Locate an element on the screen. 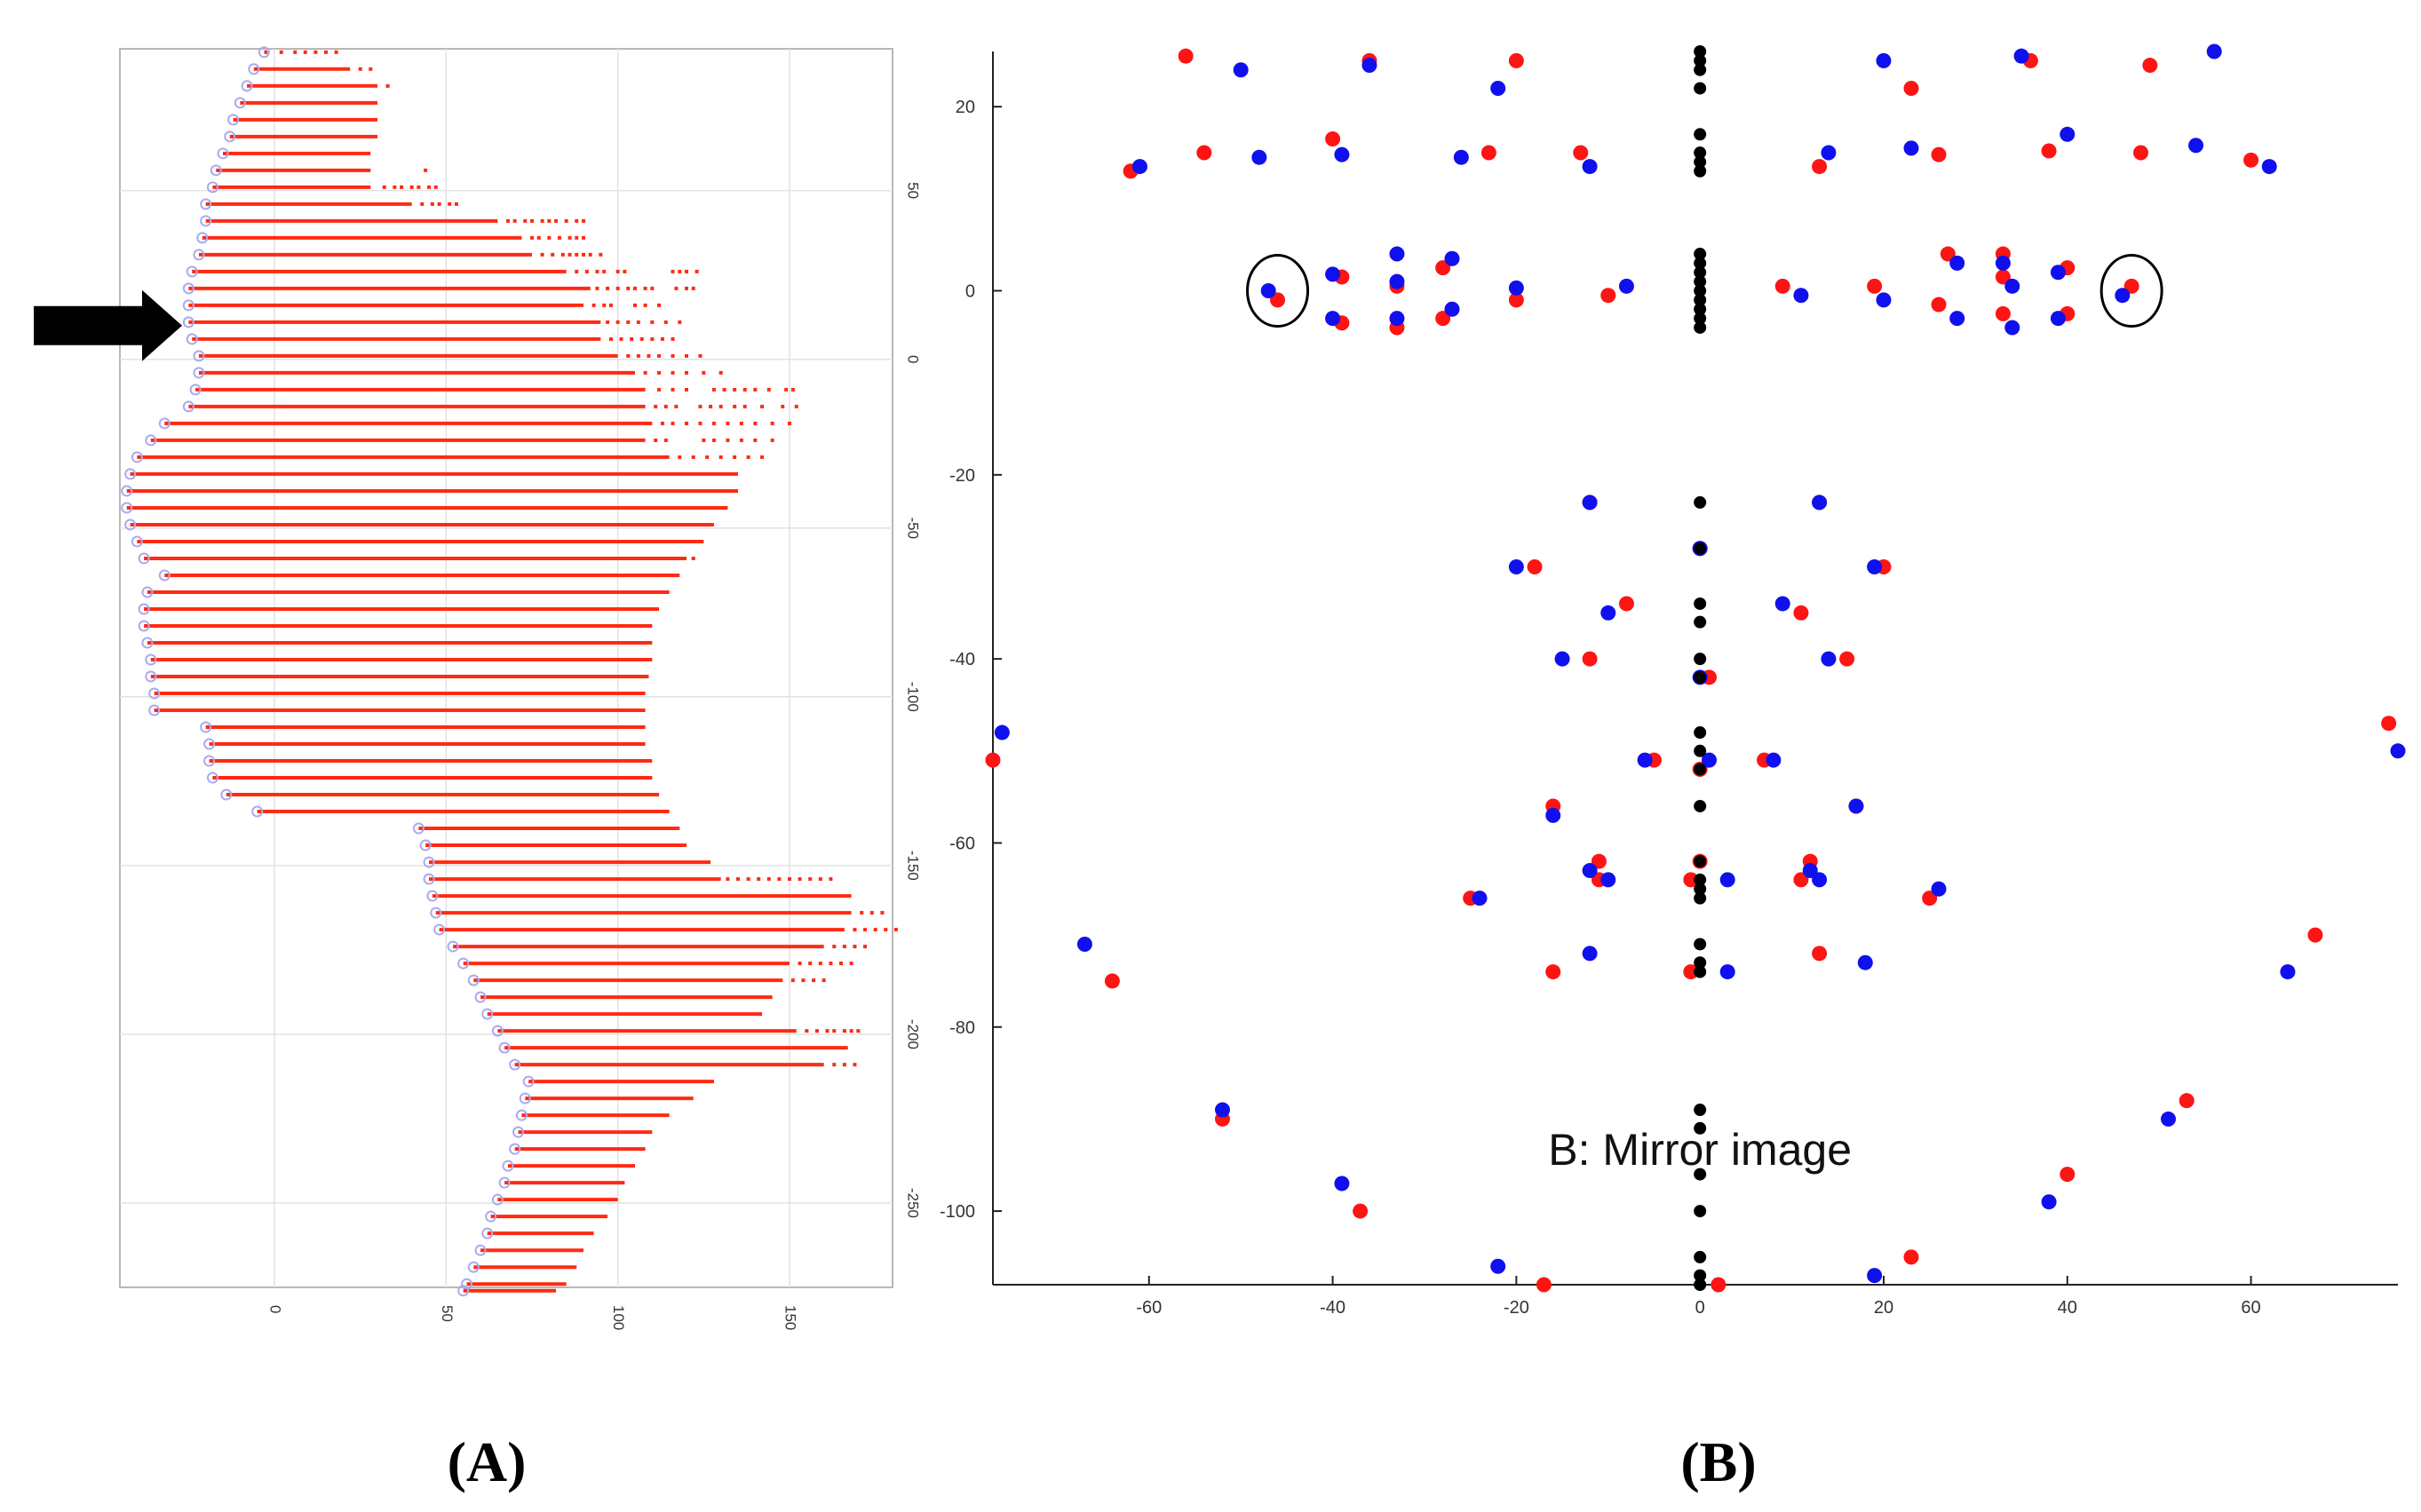  x-tick-label: 40 is located at coordinates (2068, 1308).